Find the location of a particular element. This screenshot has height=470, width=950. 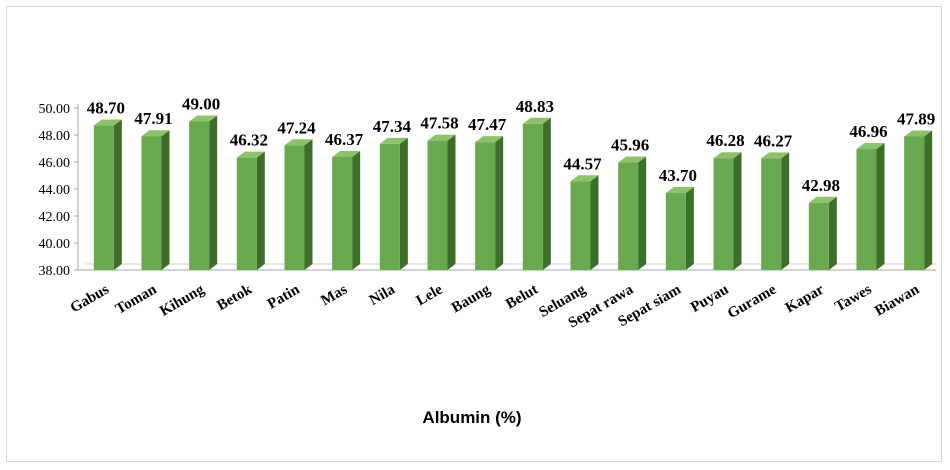

data-label: 44.57 is located at coordinates (582, 163).